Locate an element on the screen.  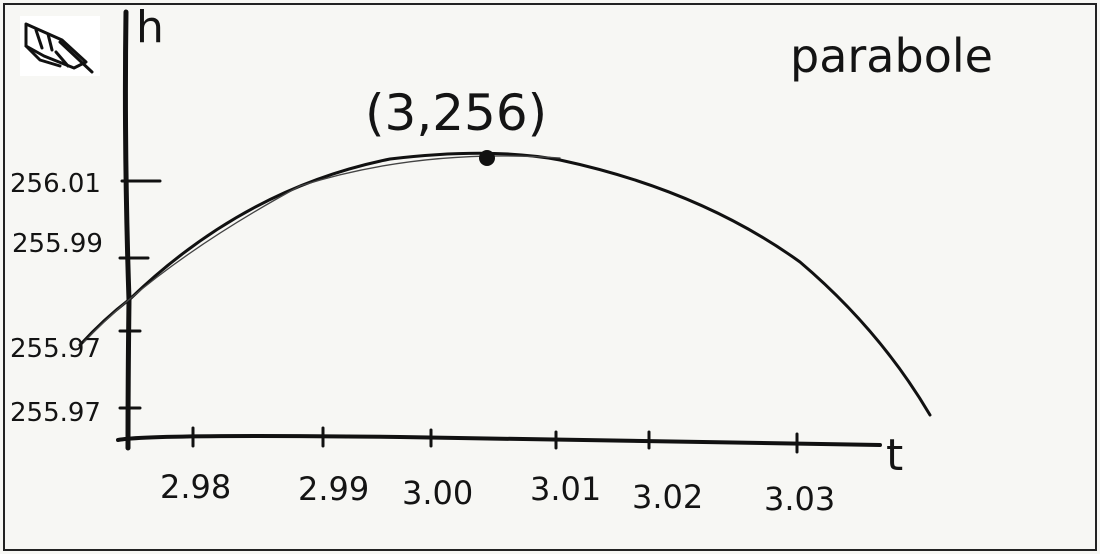
x-axis-label: t is located at coordinates (894, 455).